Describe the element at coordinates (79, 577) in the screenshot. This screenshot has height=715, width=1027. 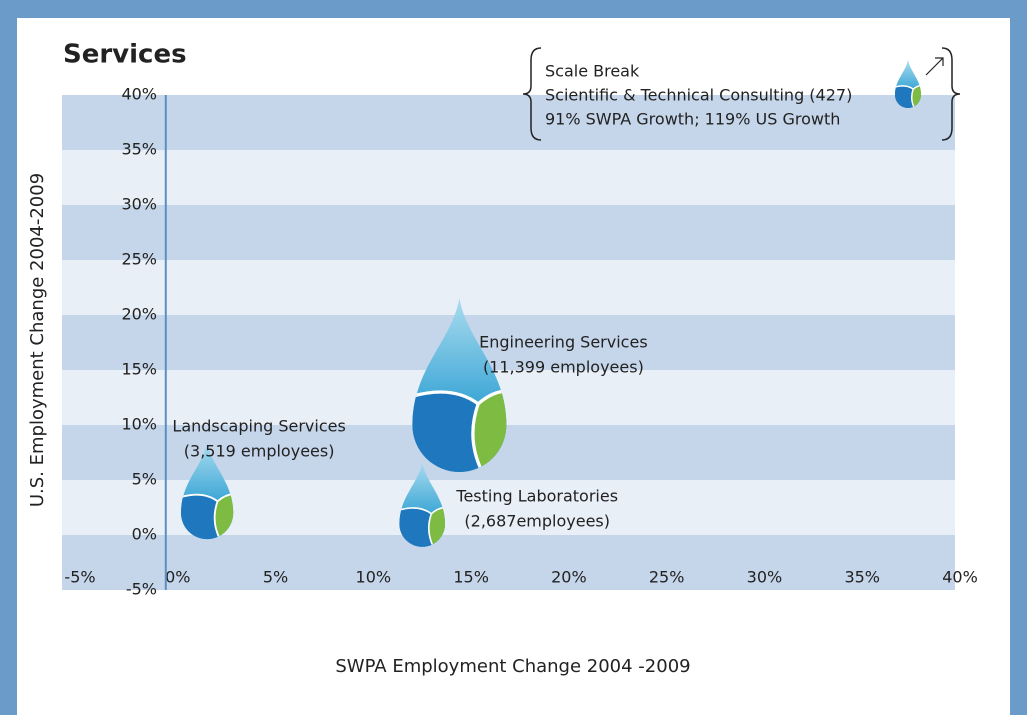
I see `x-tick-label: -5%` at that location.